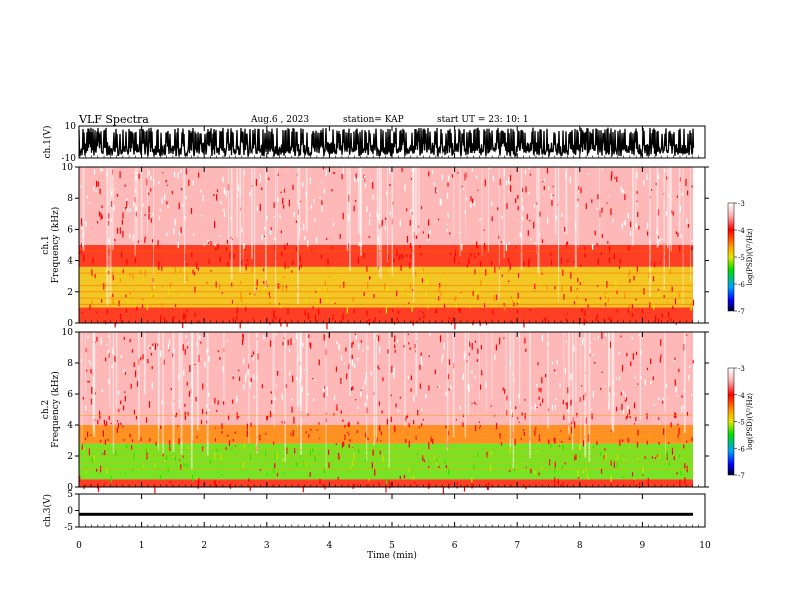 The image size is (792, 612). I want to click on xtick-4: 4, so click(330, 546).